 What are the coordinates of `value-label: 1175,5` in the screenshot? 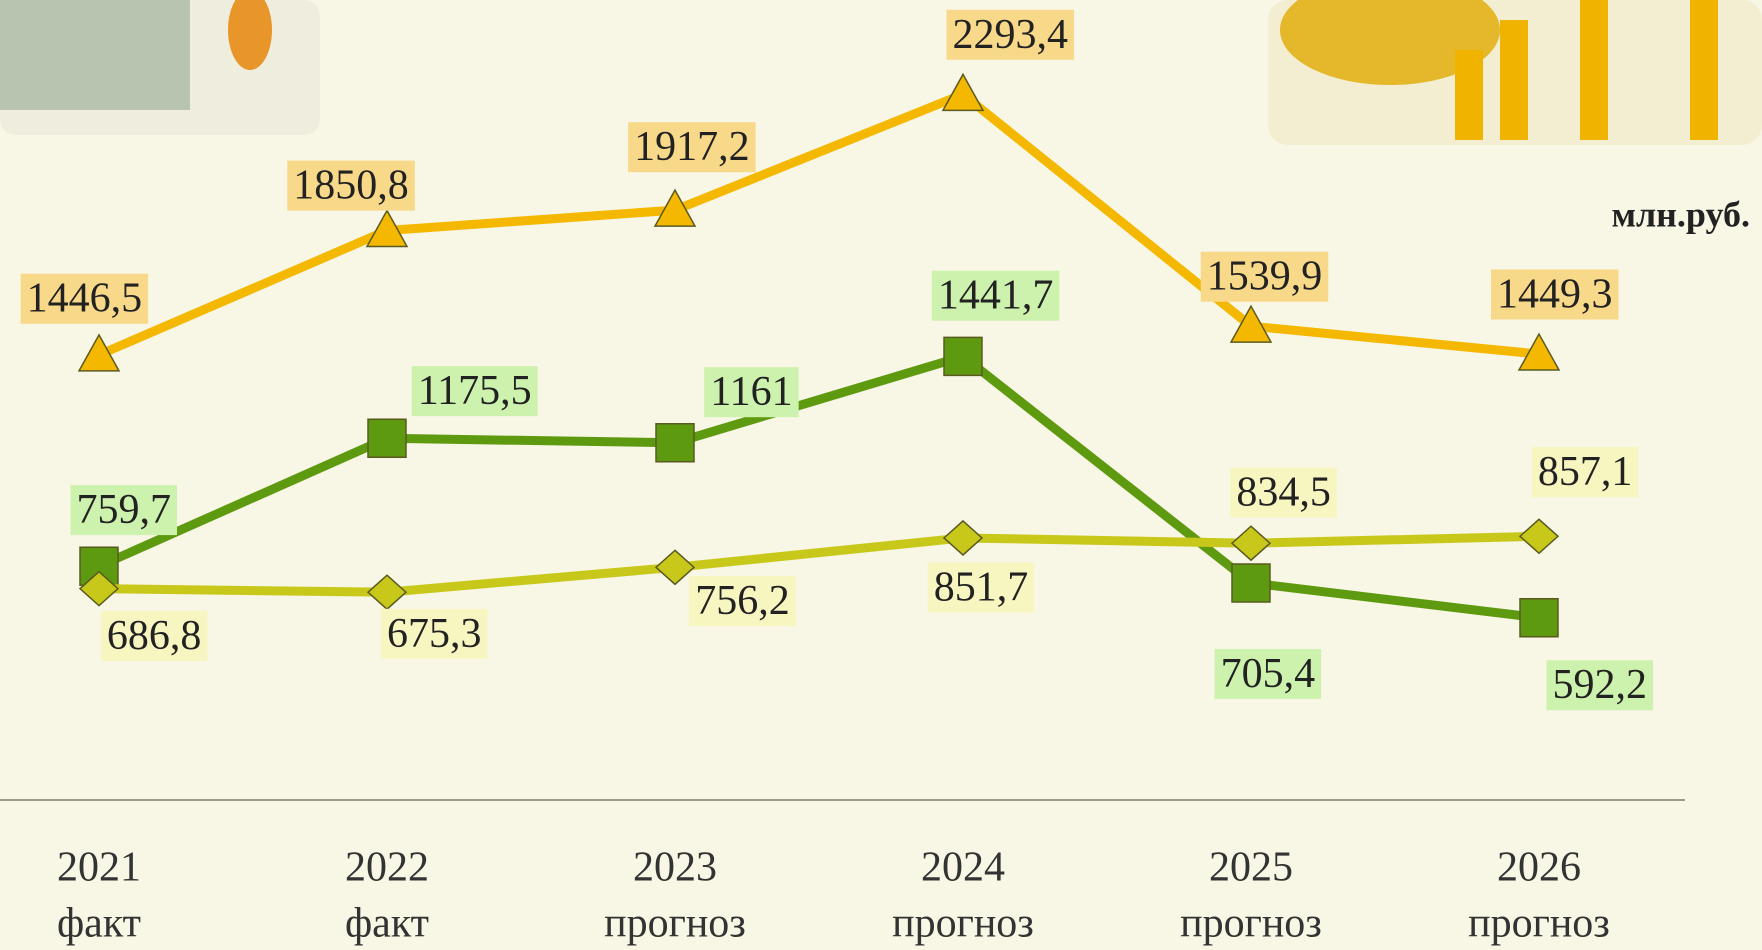 It's located at (475, 391).